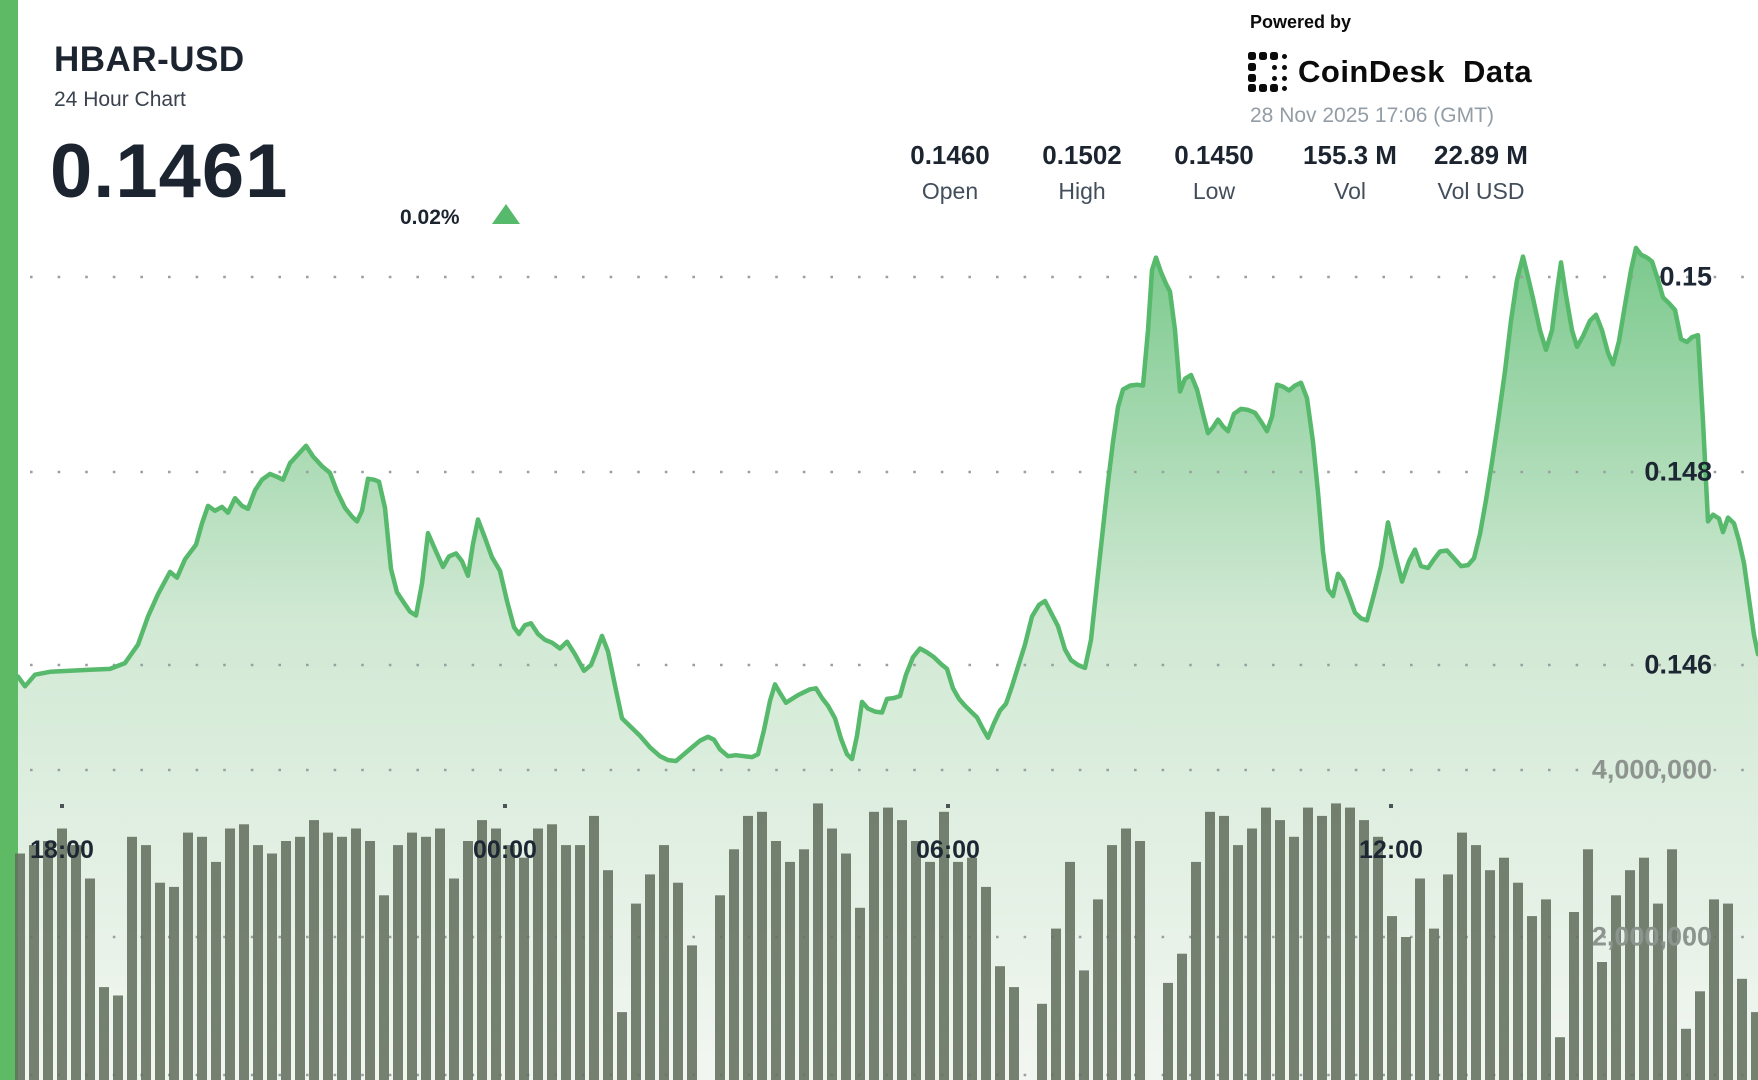 The image size is (1758, 1080). What do you see at coordinates (950, 191) in the screenshot?
I see `stat-label: Open` at bounding box center [950, 191].